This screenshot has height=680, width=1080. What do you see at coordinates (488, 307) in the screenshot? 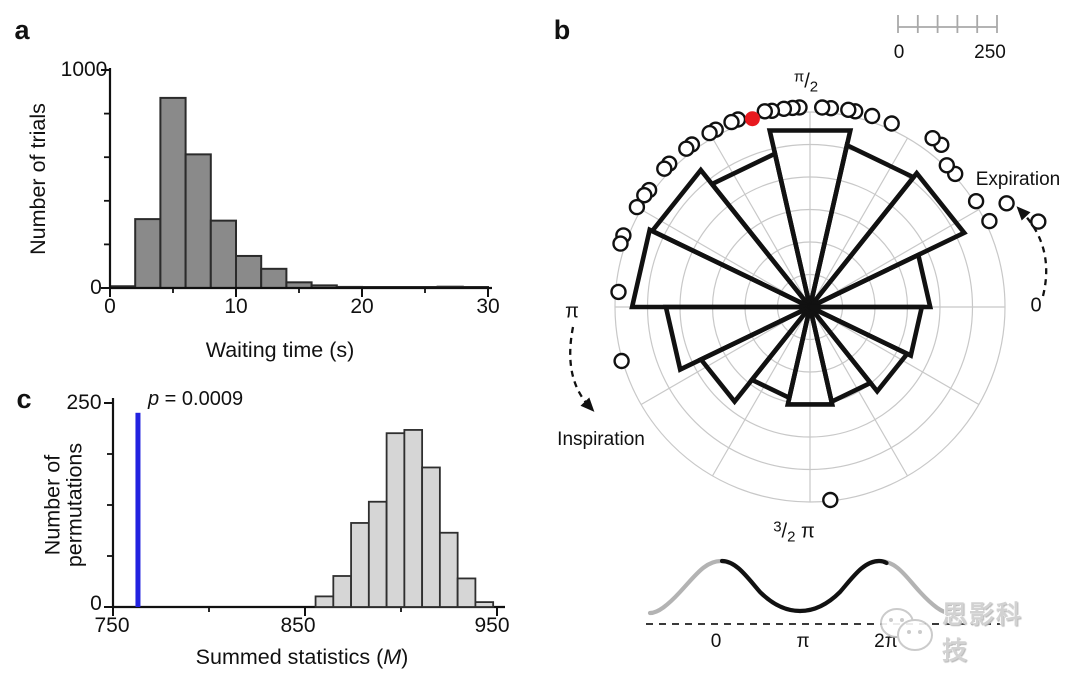
I see `a-xtick-30: 30` at bounding box center [488, 307].